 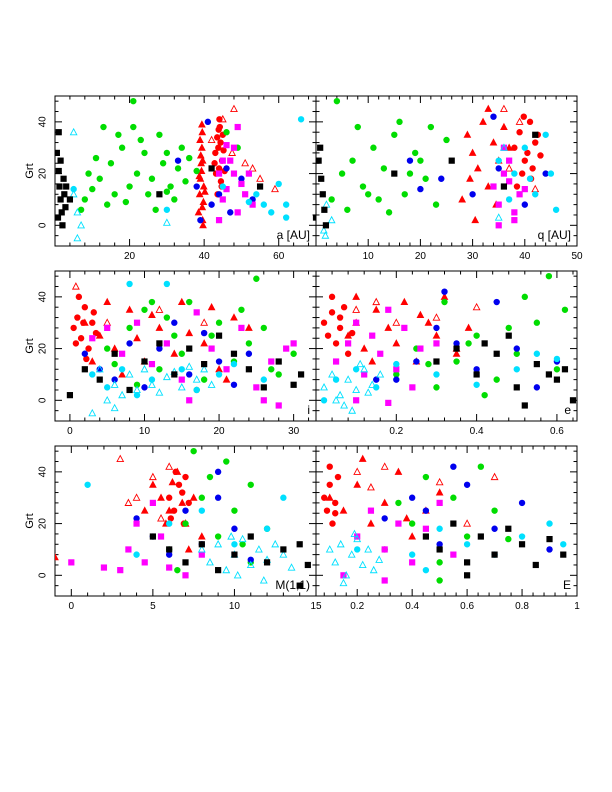 I want to click on x-tick-label: 1, so click(x=577, y=606).